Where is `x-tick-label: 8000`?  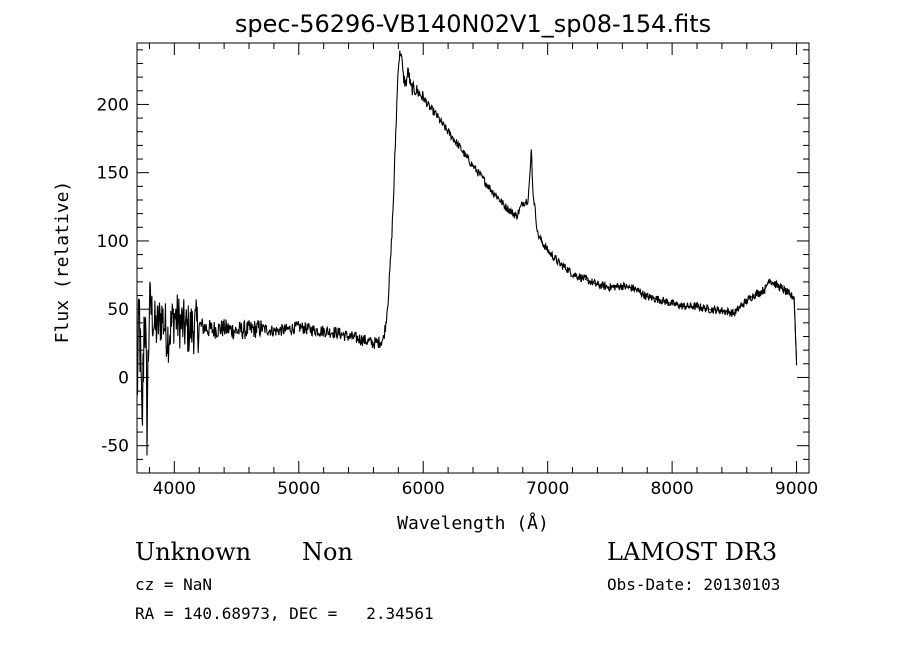
x-tick-label: 8000 is located at coordinates (671, 489).